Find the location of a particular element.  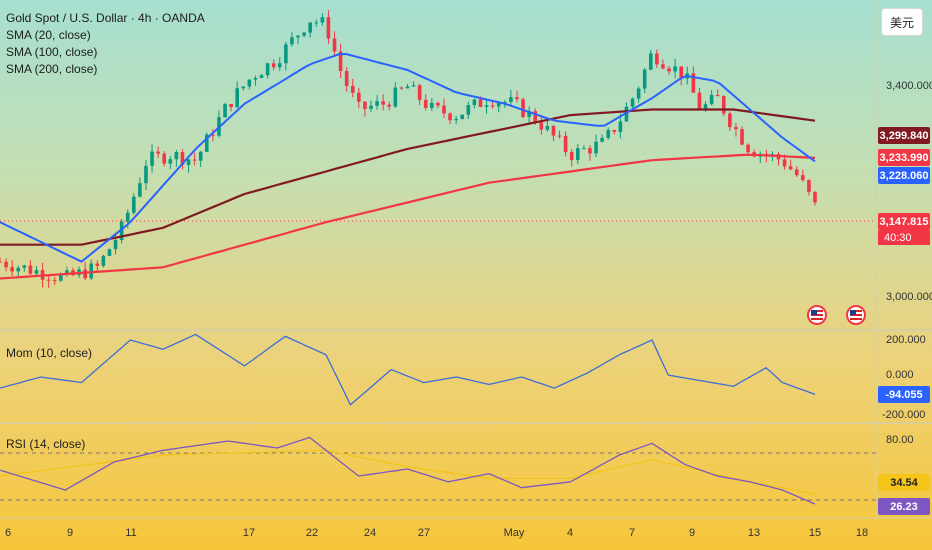

sma100-price-tag: 3,233.990 is located at coordinates (904, 157).